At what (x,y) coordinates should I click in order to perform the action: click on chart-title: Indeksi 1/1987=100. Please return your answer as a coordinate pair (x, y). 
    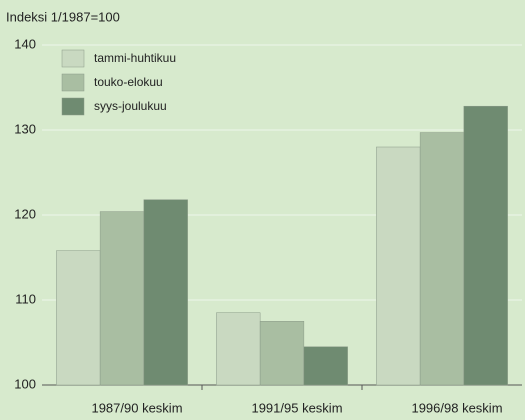
    Looking at the image, I should click on (63, 16).